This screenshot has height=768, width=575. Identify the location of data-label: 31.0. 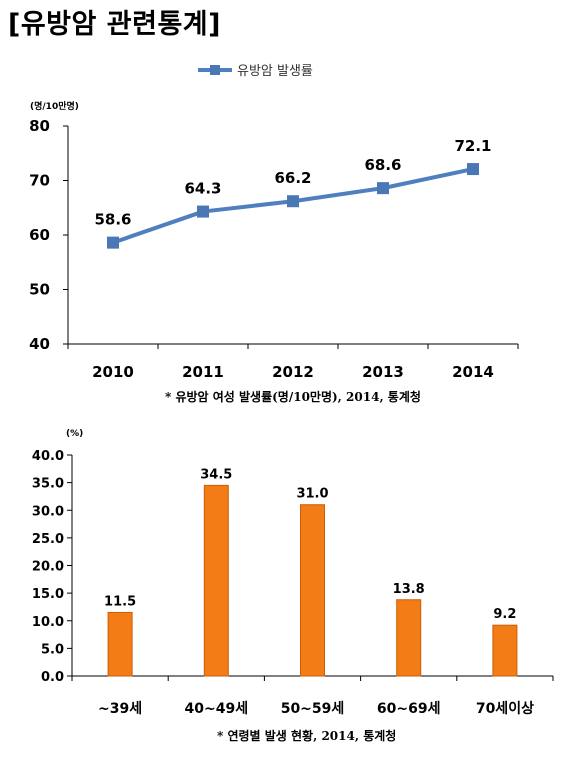
(312, 494).